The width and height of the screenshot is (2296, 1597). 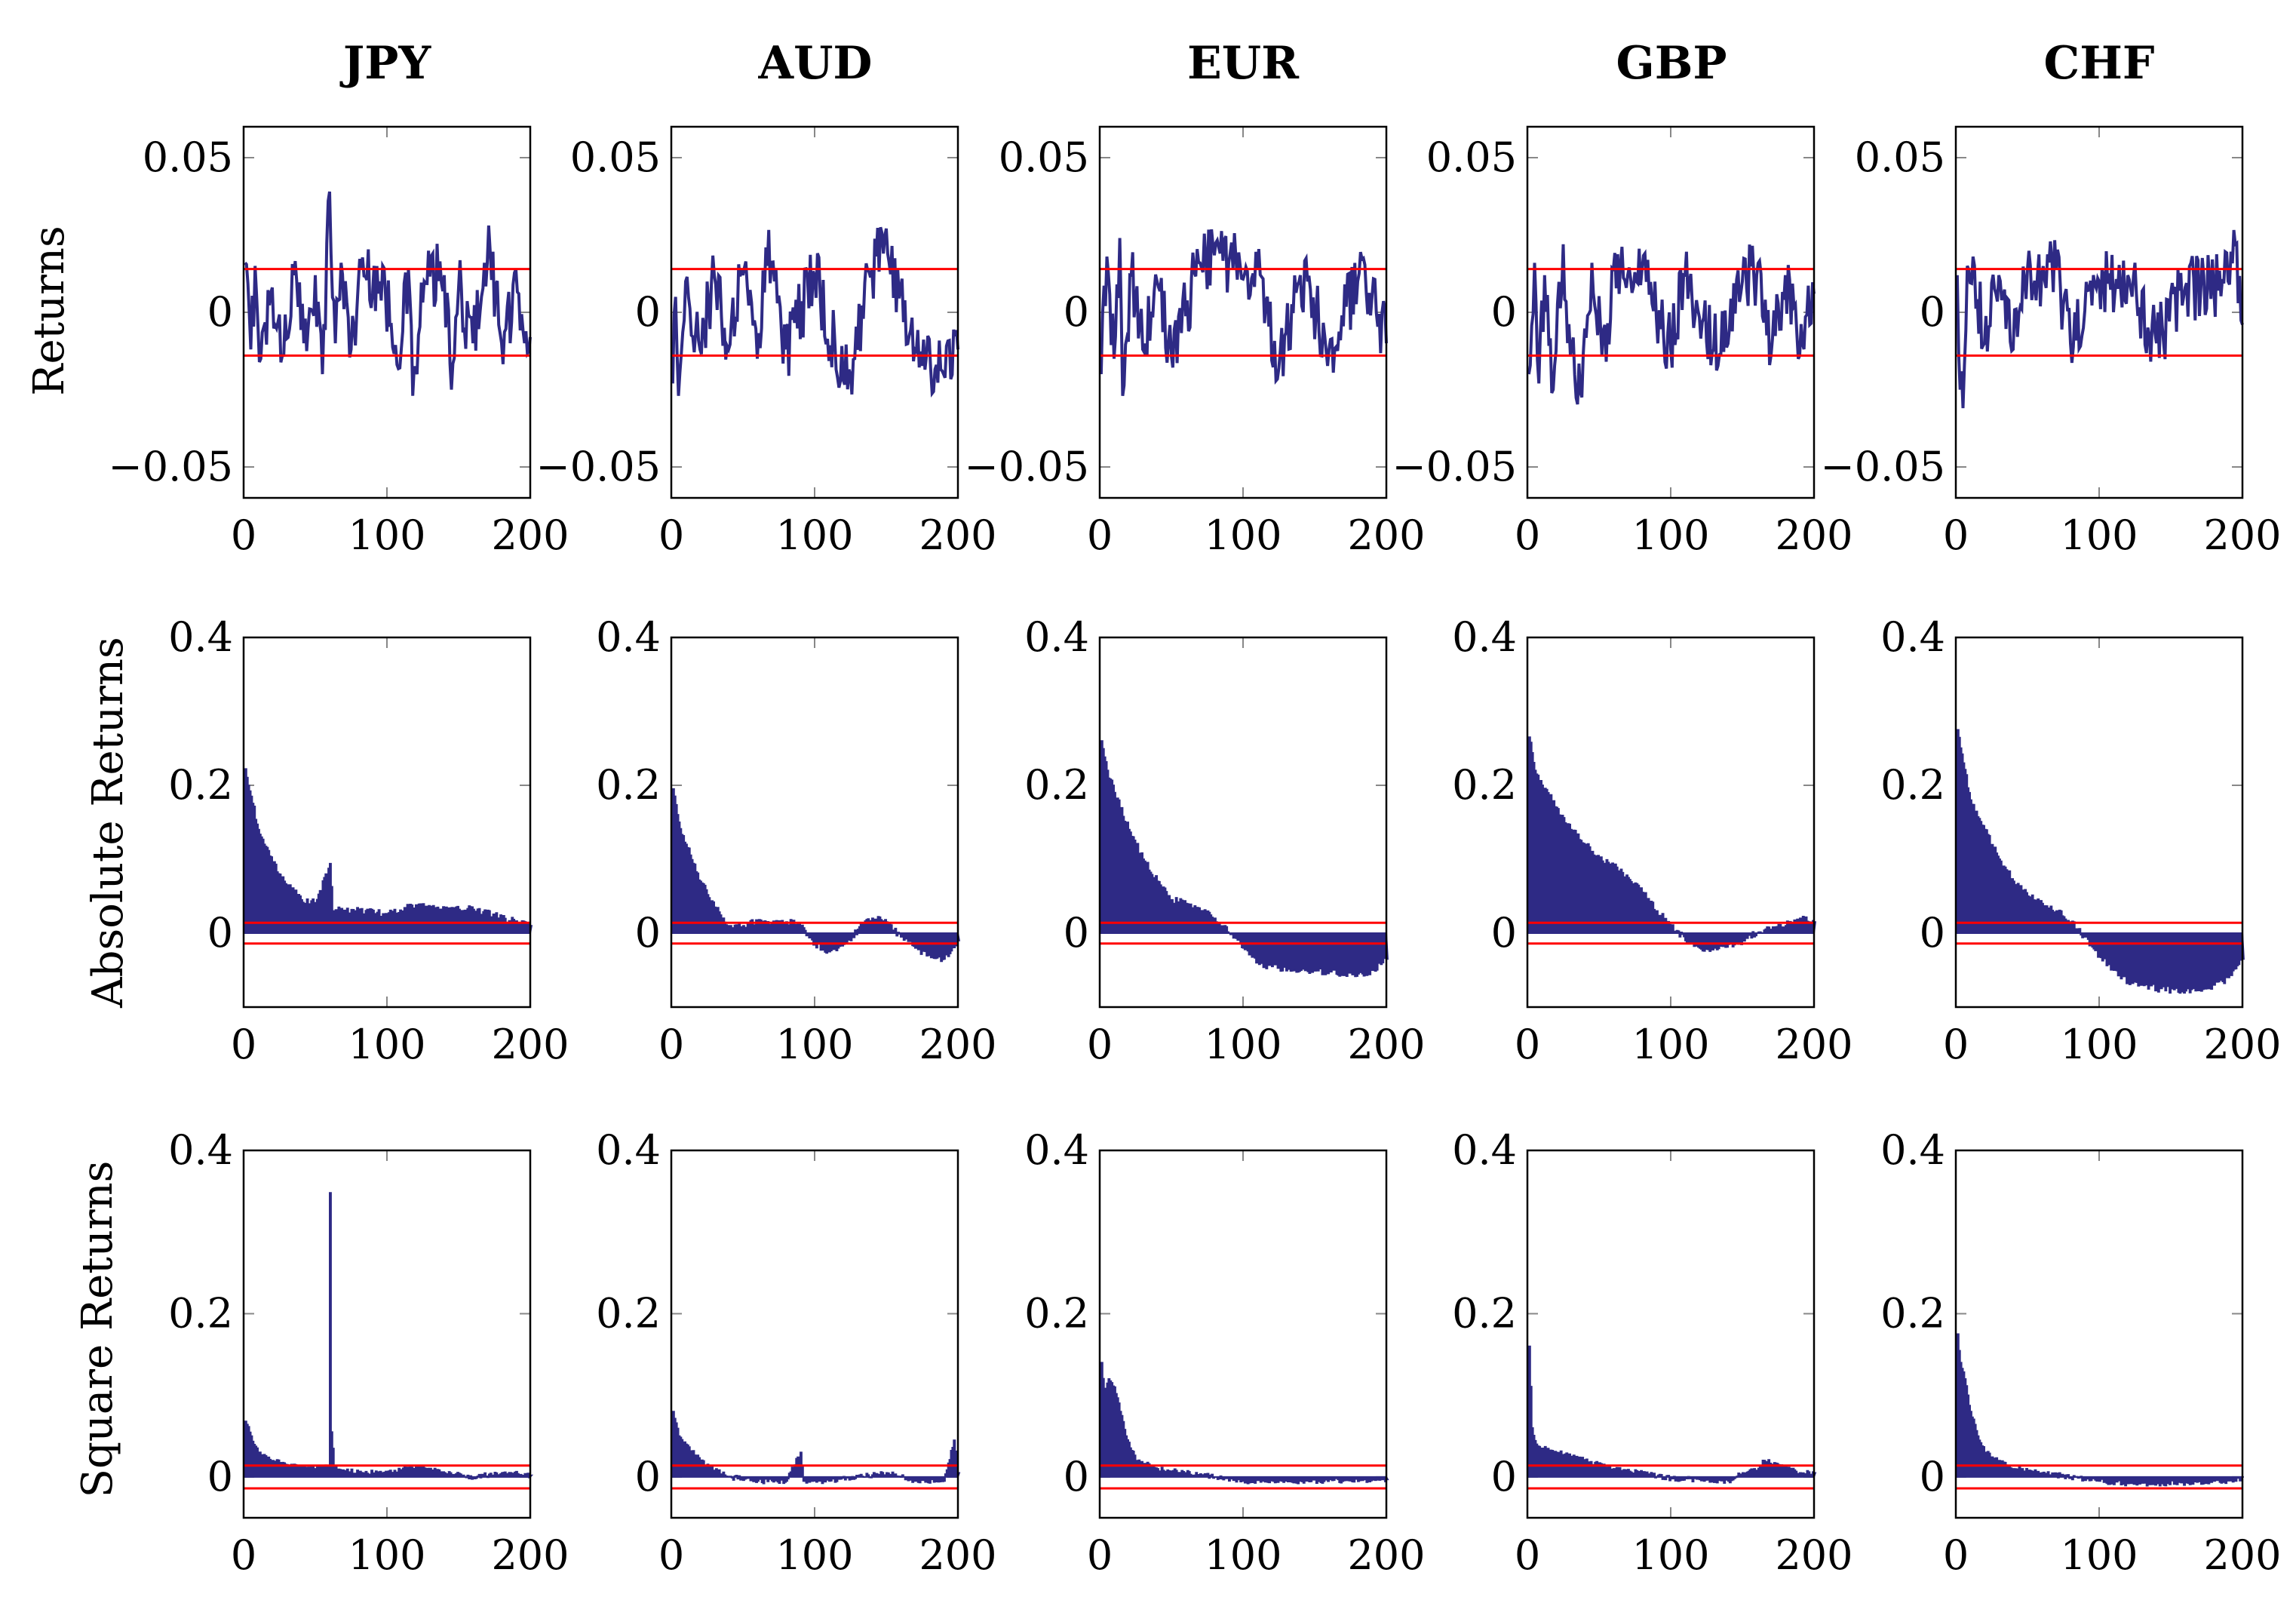 I want to click on series-area-aud-absolute-returns, so click(x=816, y=875).